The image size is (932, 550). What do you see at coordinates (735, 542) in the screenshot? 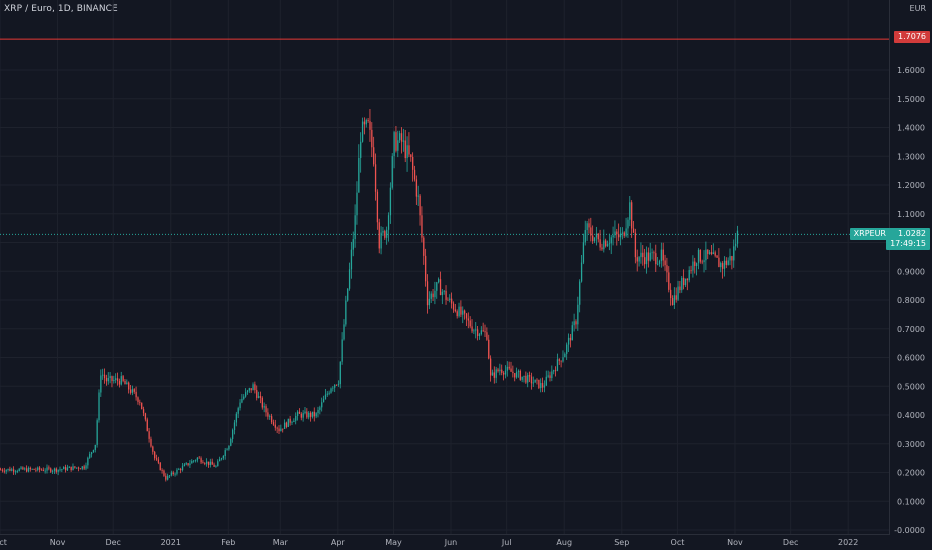
I see `time-tick-label: Nov` at bounding box center [735, 542].